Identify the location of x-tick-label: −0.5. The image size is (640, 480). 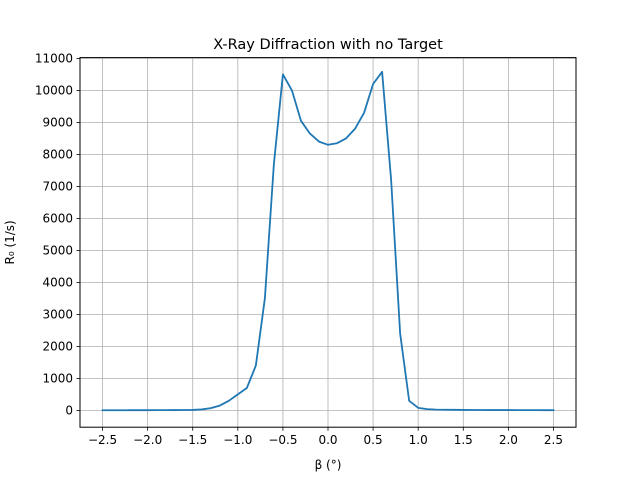
(282, 440).